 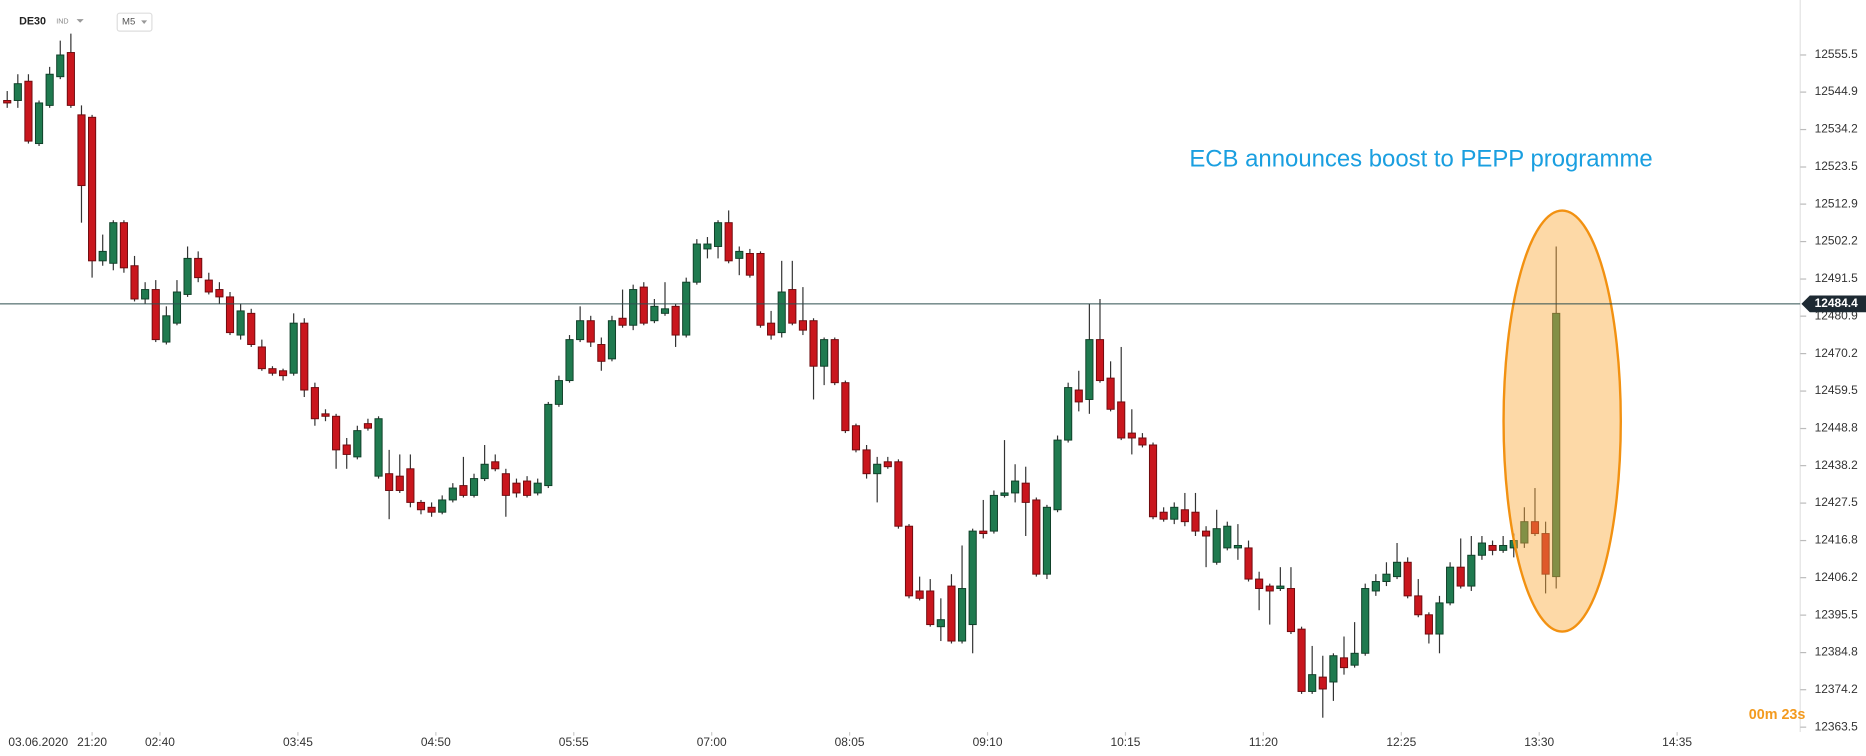 What do you see at coordinates (1837, 502) in the screenshot?
I see `y-tick-label: 12427.5` at bounding box center [1837, 502].